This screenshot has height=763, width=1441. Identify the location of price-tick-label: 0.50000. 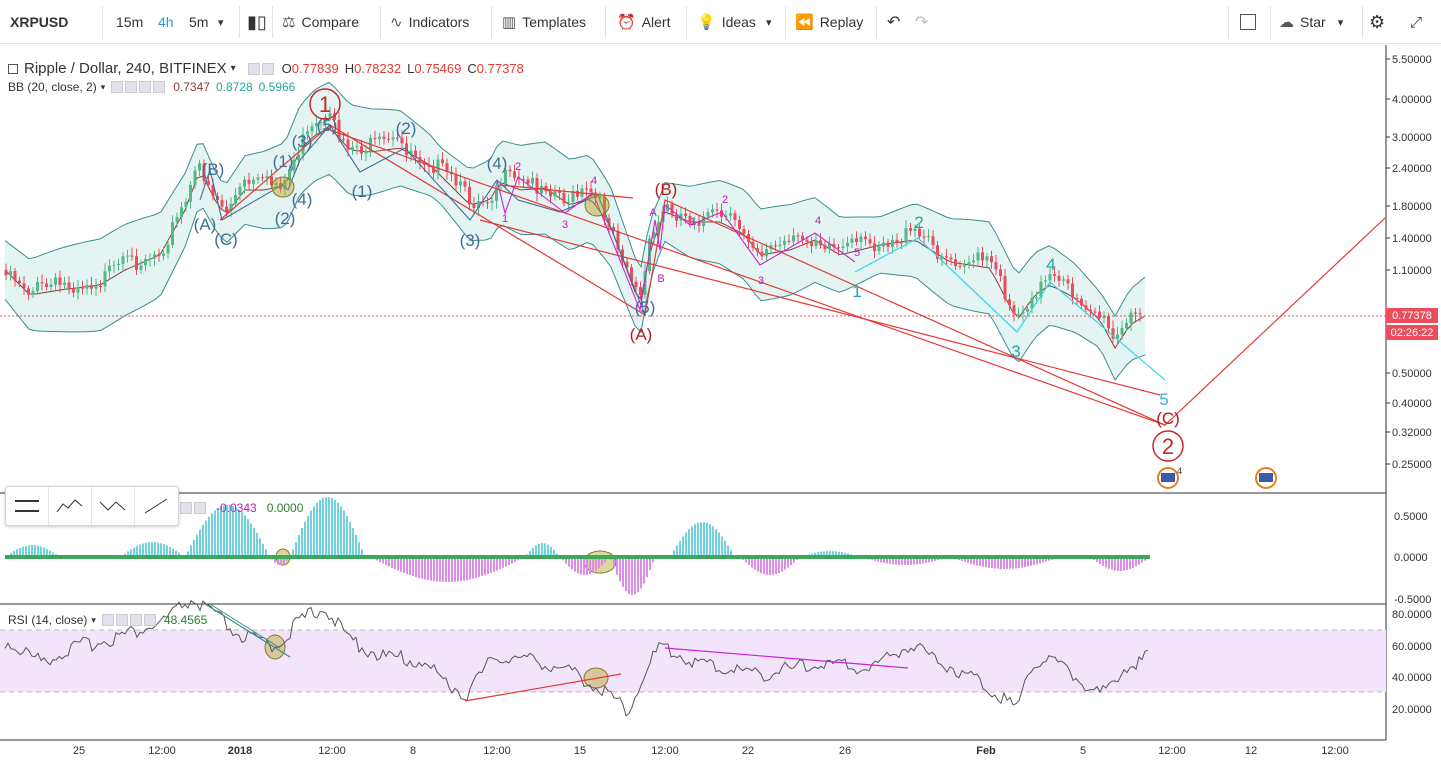
(1412, 374).